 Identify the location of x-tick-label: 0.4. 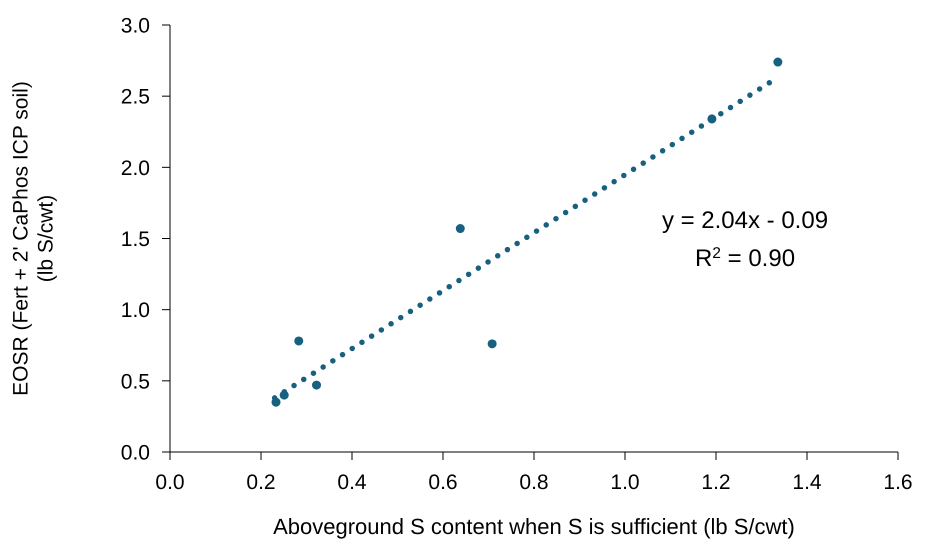
(352, 482).